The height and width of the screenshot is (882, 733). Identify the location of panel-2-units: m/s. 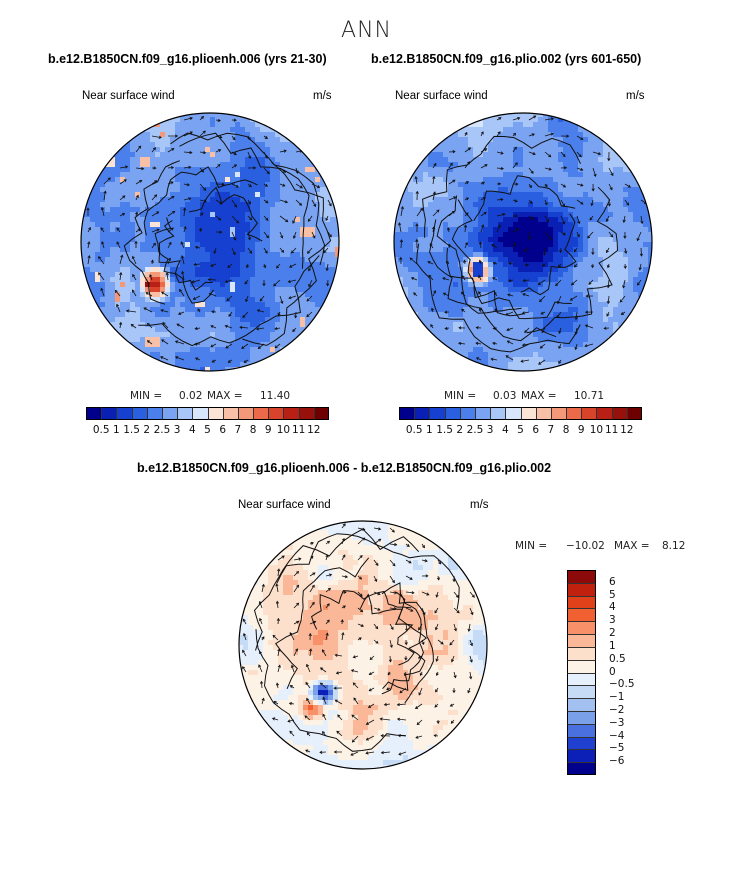
(635, 96).